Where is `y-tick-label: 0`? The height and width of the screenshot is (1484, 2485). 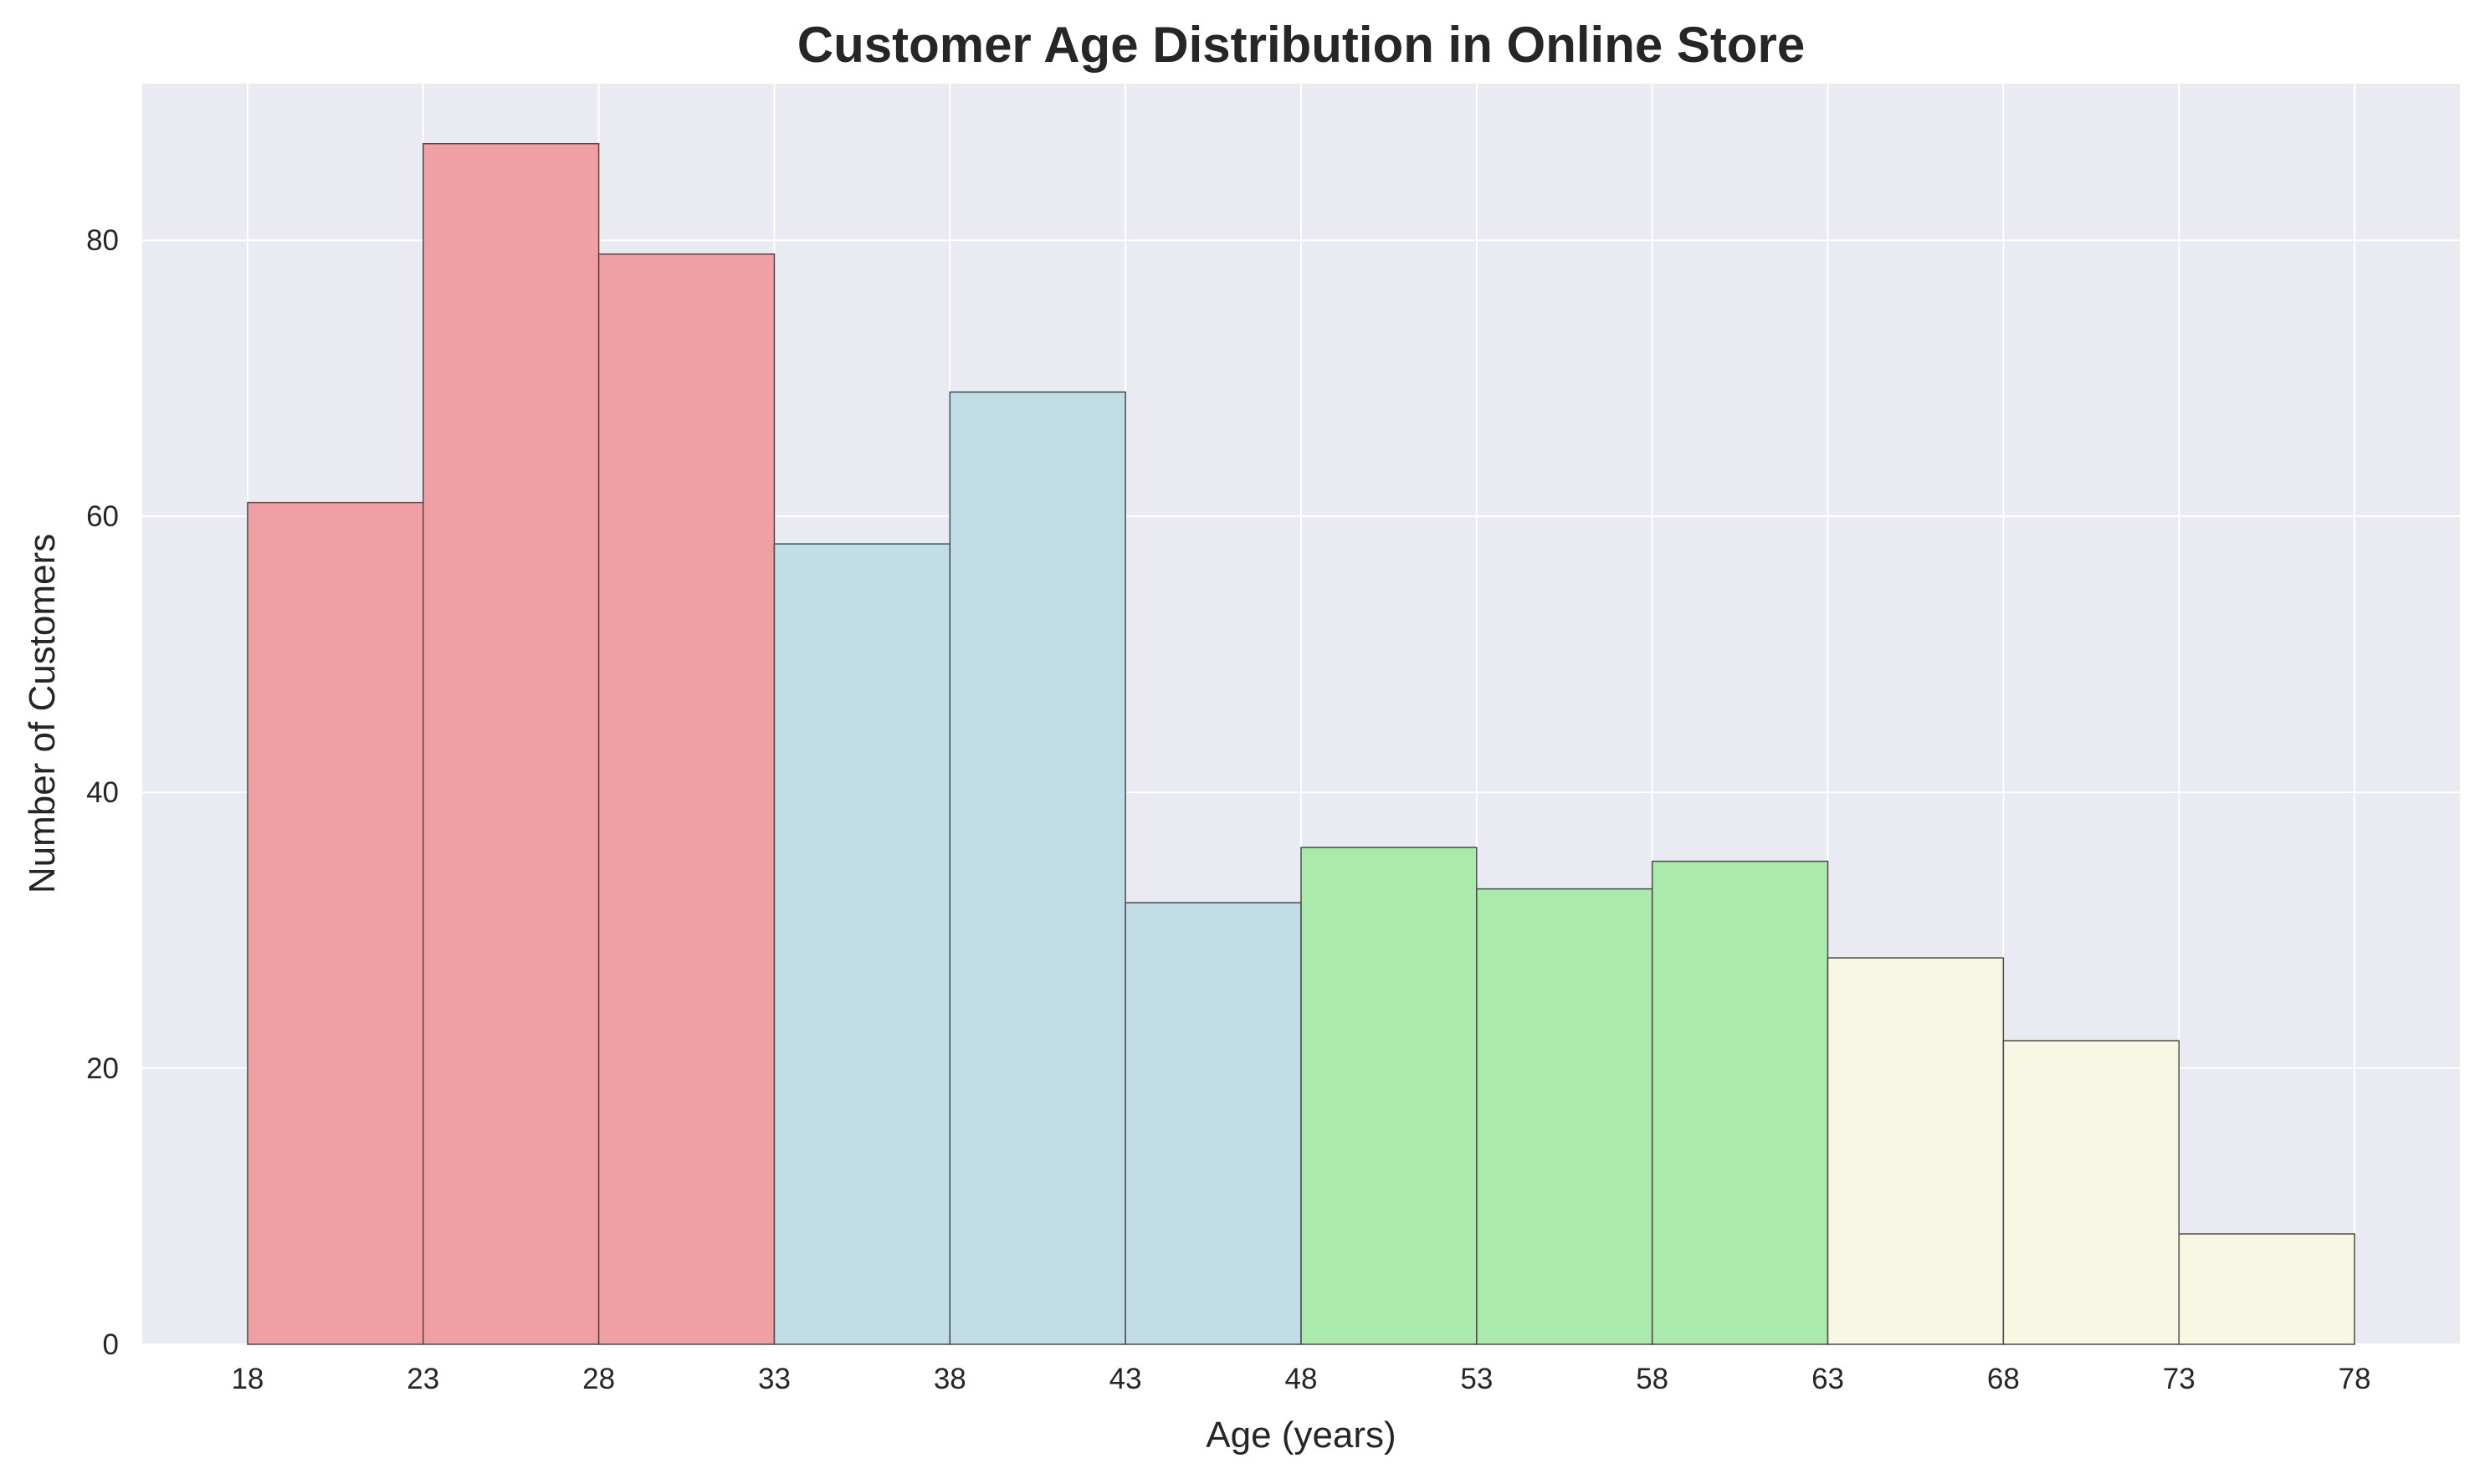 y-tick-label: 0 is located at coordinates (111, 1344).